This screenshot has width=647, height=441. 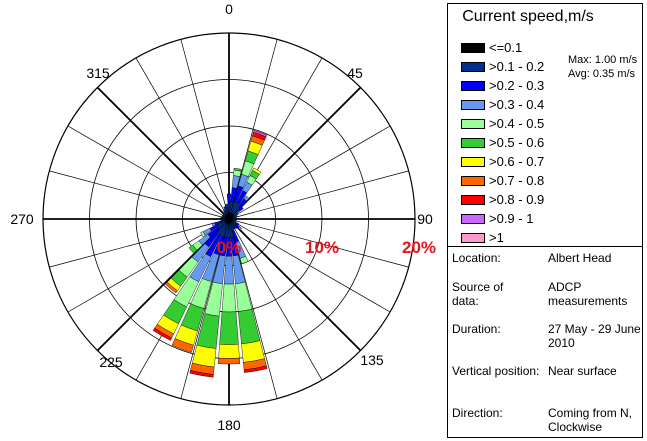 What do you see at coordinates (502, 199) in the screenshot?
I see `legend-entry: >0.8 - 0.9` at bounding box center [502, 199].